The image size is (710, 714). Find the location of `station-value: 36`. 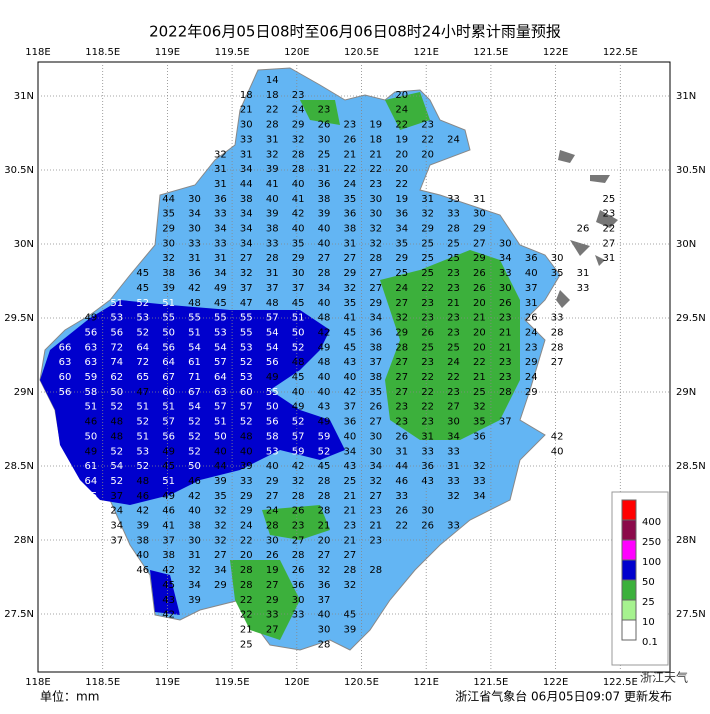

station-value: 36 is located at coordinates (375, 332).